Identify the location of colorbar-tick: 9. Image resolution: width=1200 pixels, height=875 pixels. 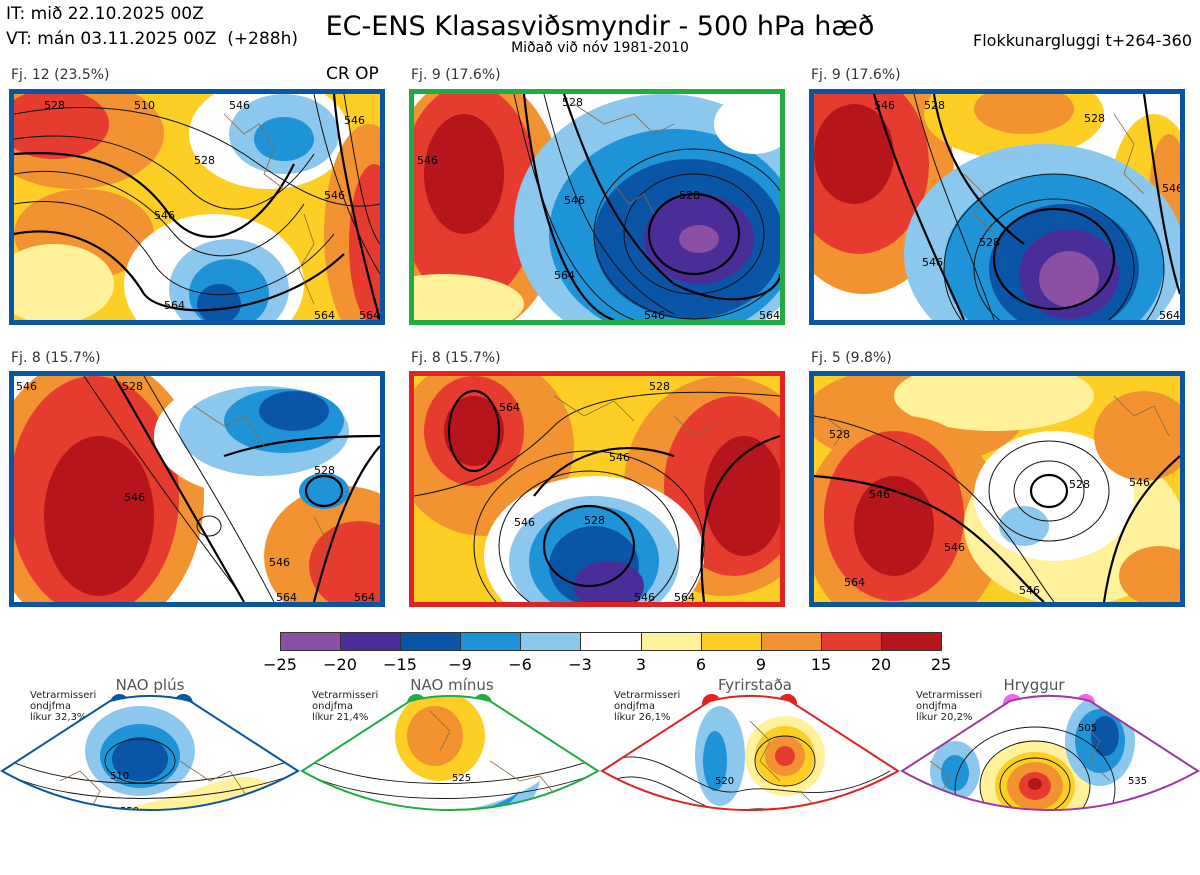
(761, 664).